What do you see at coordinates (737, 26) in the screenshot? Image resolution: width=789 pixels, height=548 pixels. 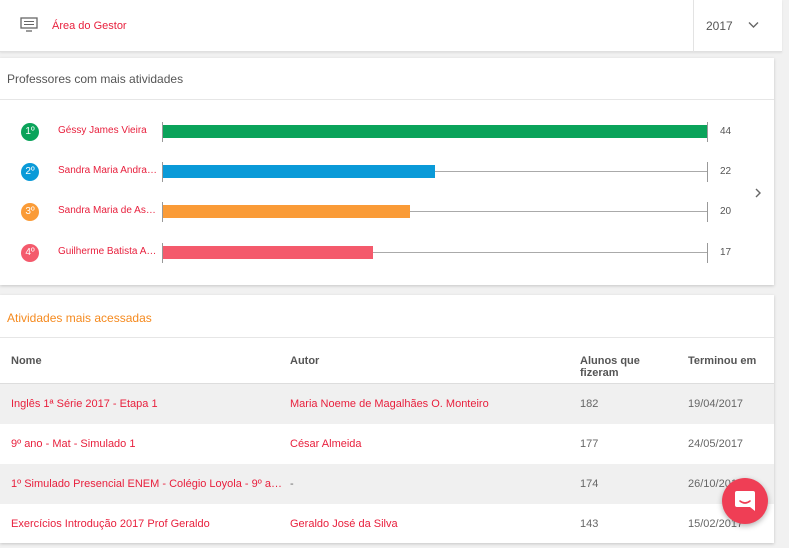 I see `year-select: 2017` at bounding box center [737, 26].